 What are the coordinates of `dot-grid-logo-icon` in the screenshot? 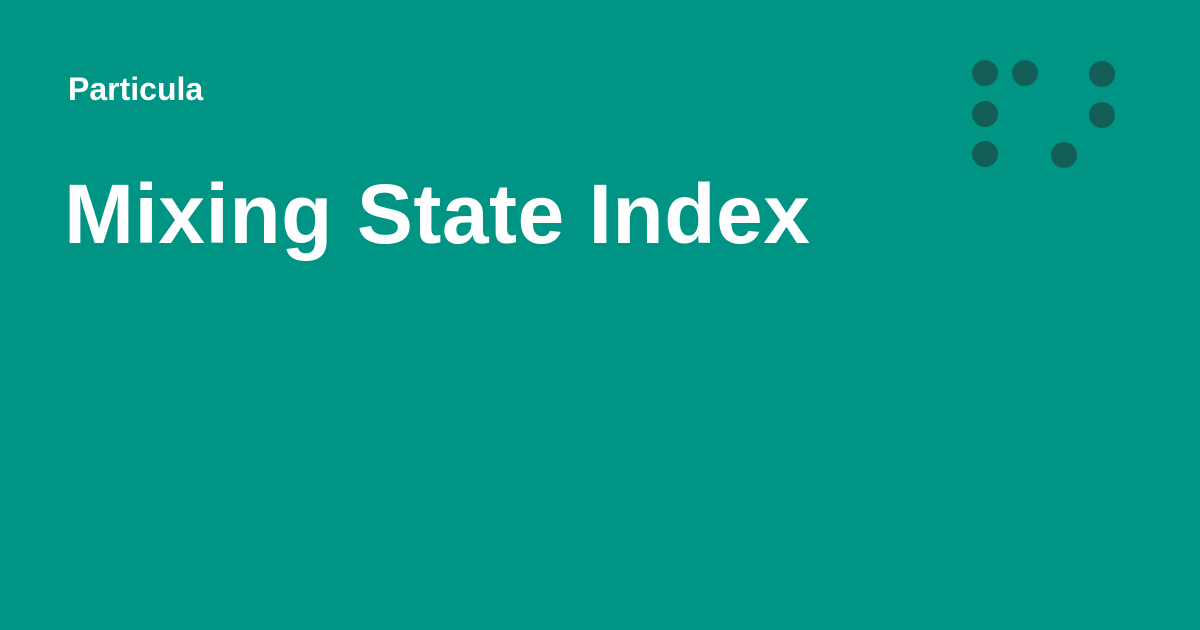 It's located at (1045, 115).